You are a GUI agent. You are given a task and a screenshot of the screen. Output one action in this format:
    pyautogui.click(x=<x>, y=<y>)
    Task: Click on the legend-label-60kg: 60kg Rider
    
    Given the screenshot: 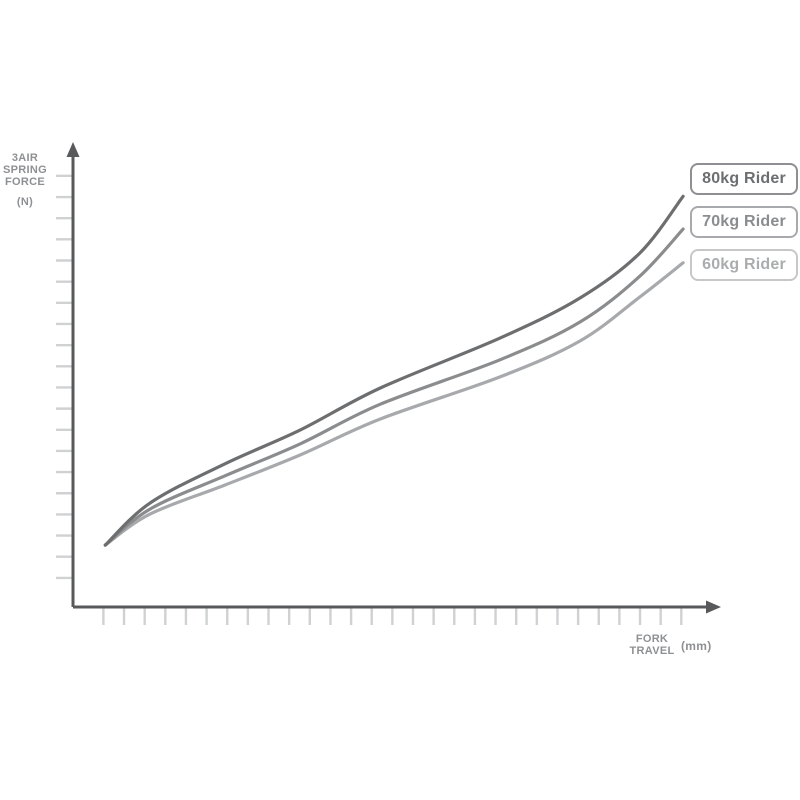 What is the action you would take?
    pyautogui.click(x=744, y=264)
    